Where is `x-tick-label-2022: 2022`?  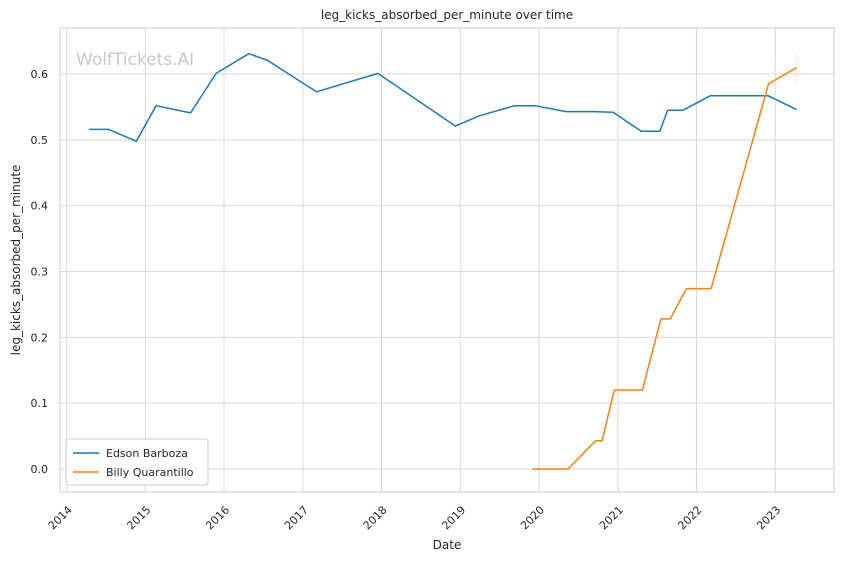
x-tick-label-2022: 2022 is located at coordinates (690, 517).